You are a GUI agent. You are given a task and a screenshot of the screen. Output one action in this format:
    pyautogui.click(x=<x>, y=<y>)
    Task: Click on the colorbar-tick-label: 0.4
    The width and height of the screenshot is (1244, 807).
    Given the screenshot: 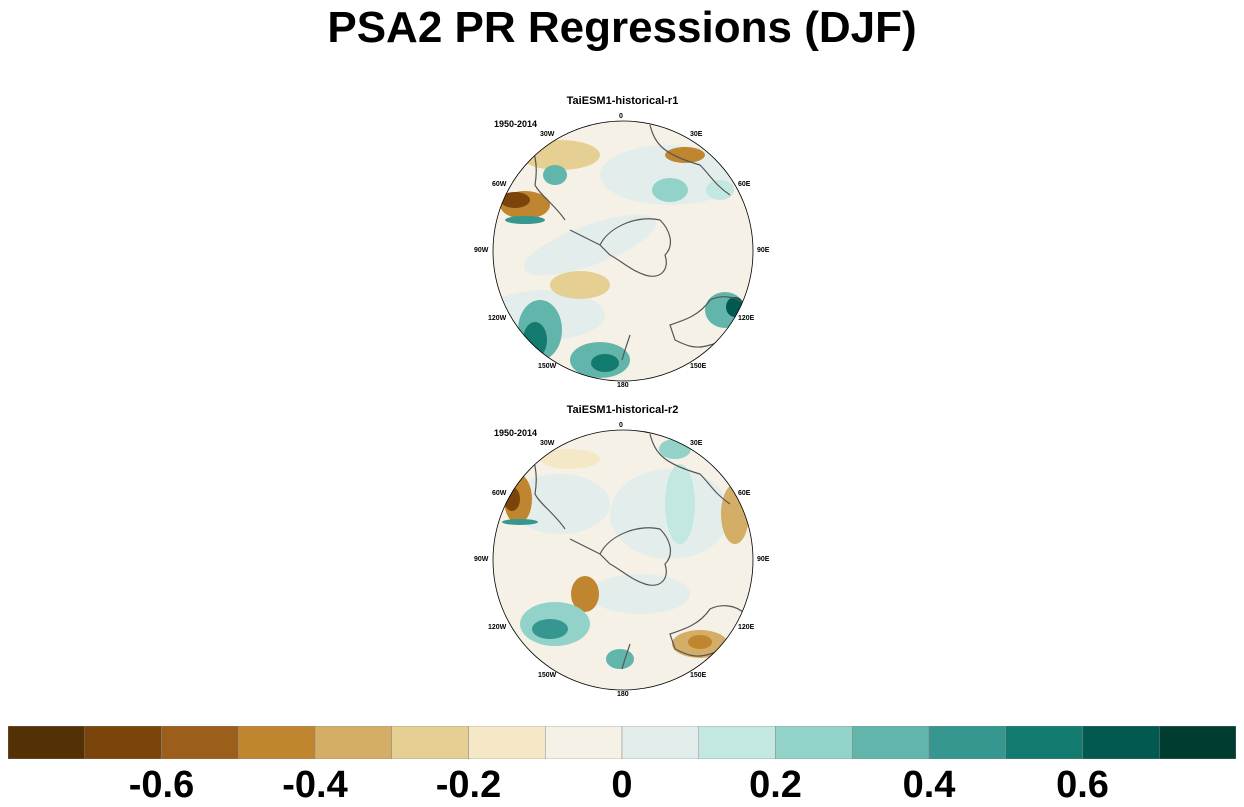 What is the action you would take?
    pyautogui.click(x=929, y=785)
    